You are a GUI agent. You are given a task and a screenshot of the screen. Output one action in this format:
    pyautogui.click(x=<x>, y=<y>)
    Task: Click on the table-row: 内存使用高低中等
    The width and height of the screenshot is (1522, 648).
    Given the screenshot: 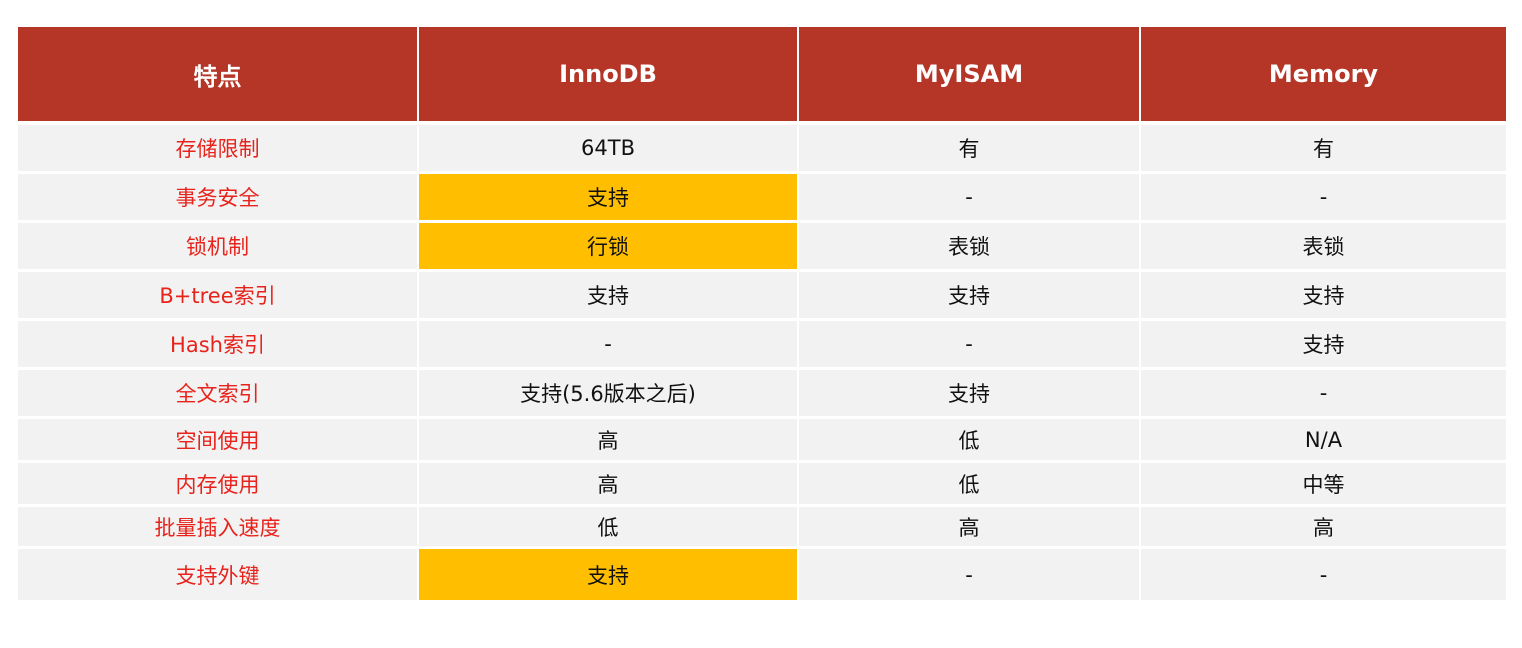 What is the action you would take?
    pyautogui.click(x=762, y=485)
    